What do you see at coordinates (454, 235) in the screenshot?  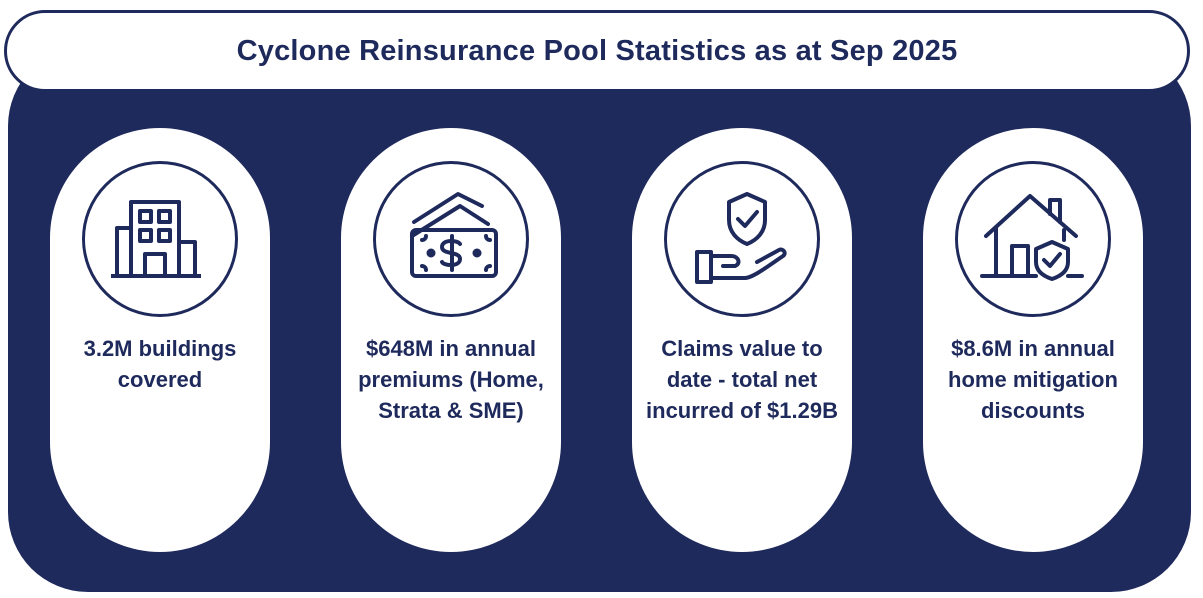 I see `banknotes-dollar-icon` at bounding box center [454, 235].